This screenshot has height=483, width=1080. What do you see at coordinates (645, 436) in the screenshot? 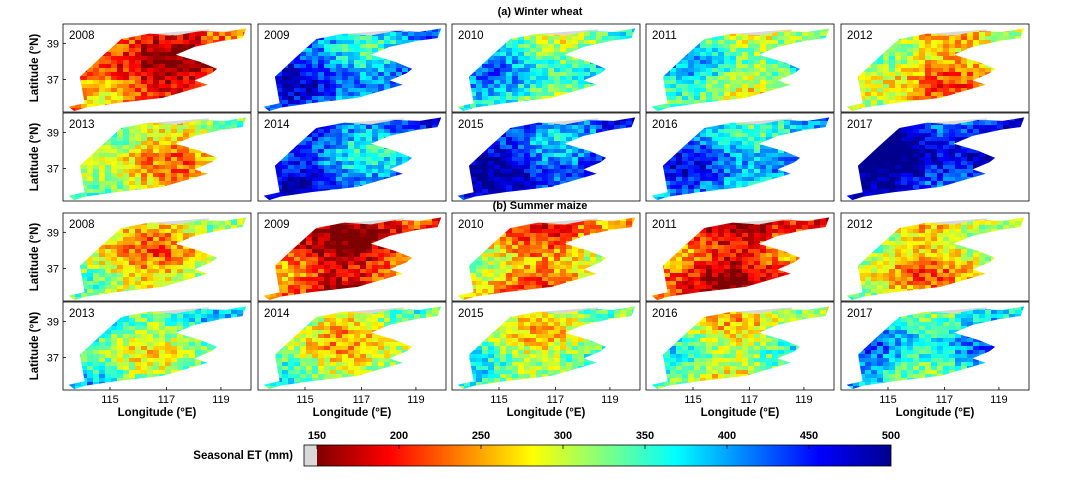
I see `colorbar-tick-label: 350` at bounding box center [645, 436].